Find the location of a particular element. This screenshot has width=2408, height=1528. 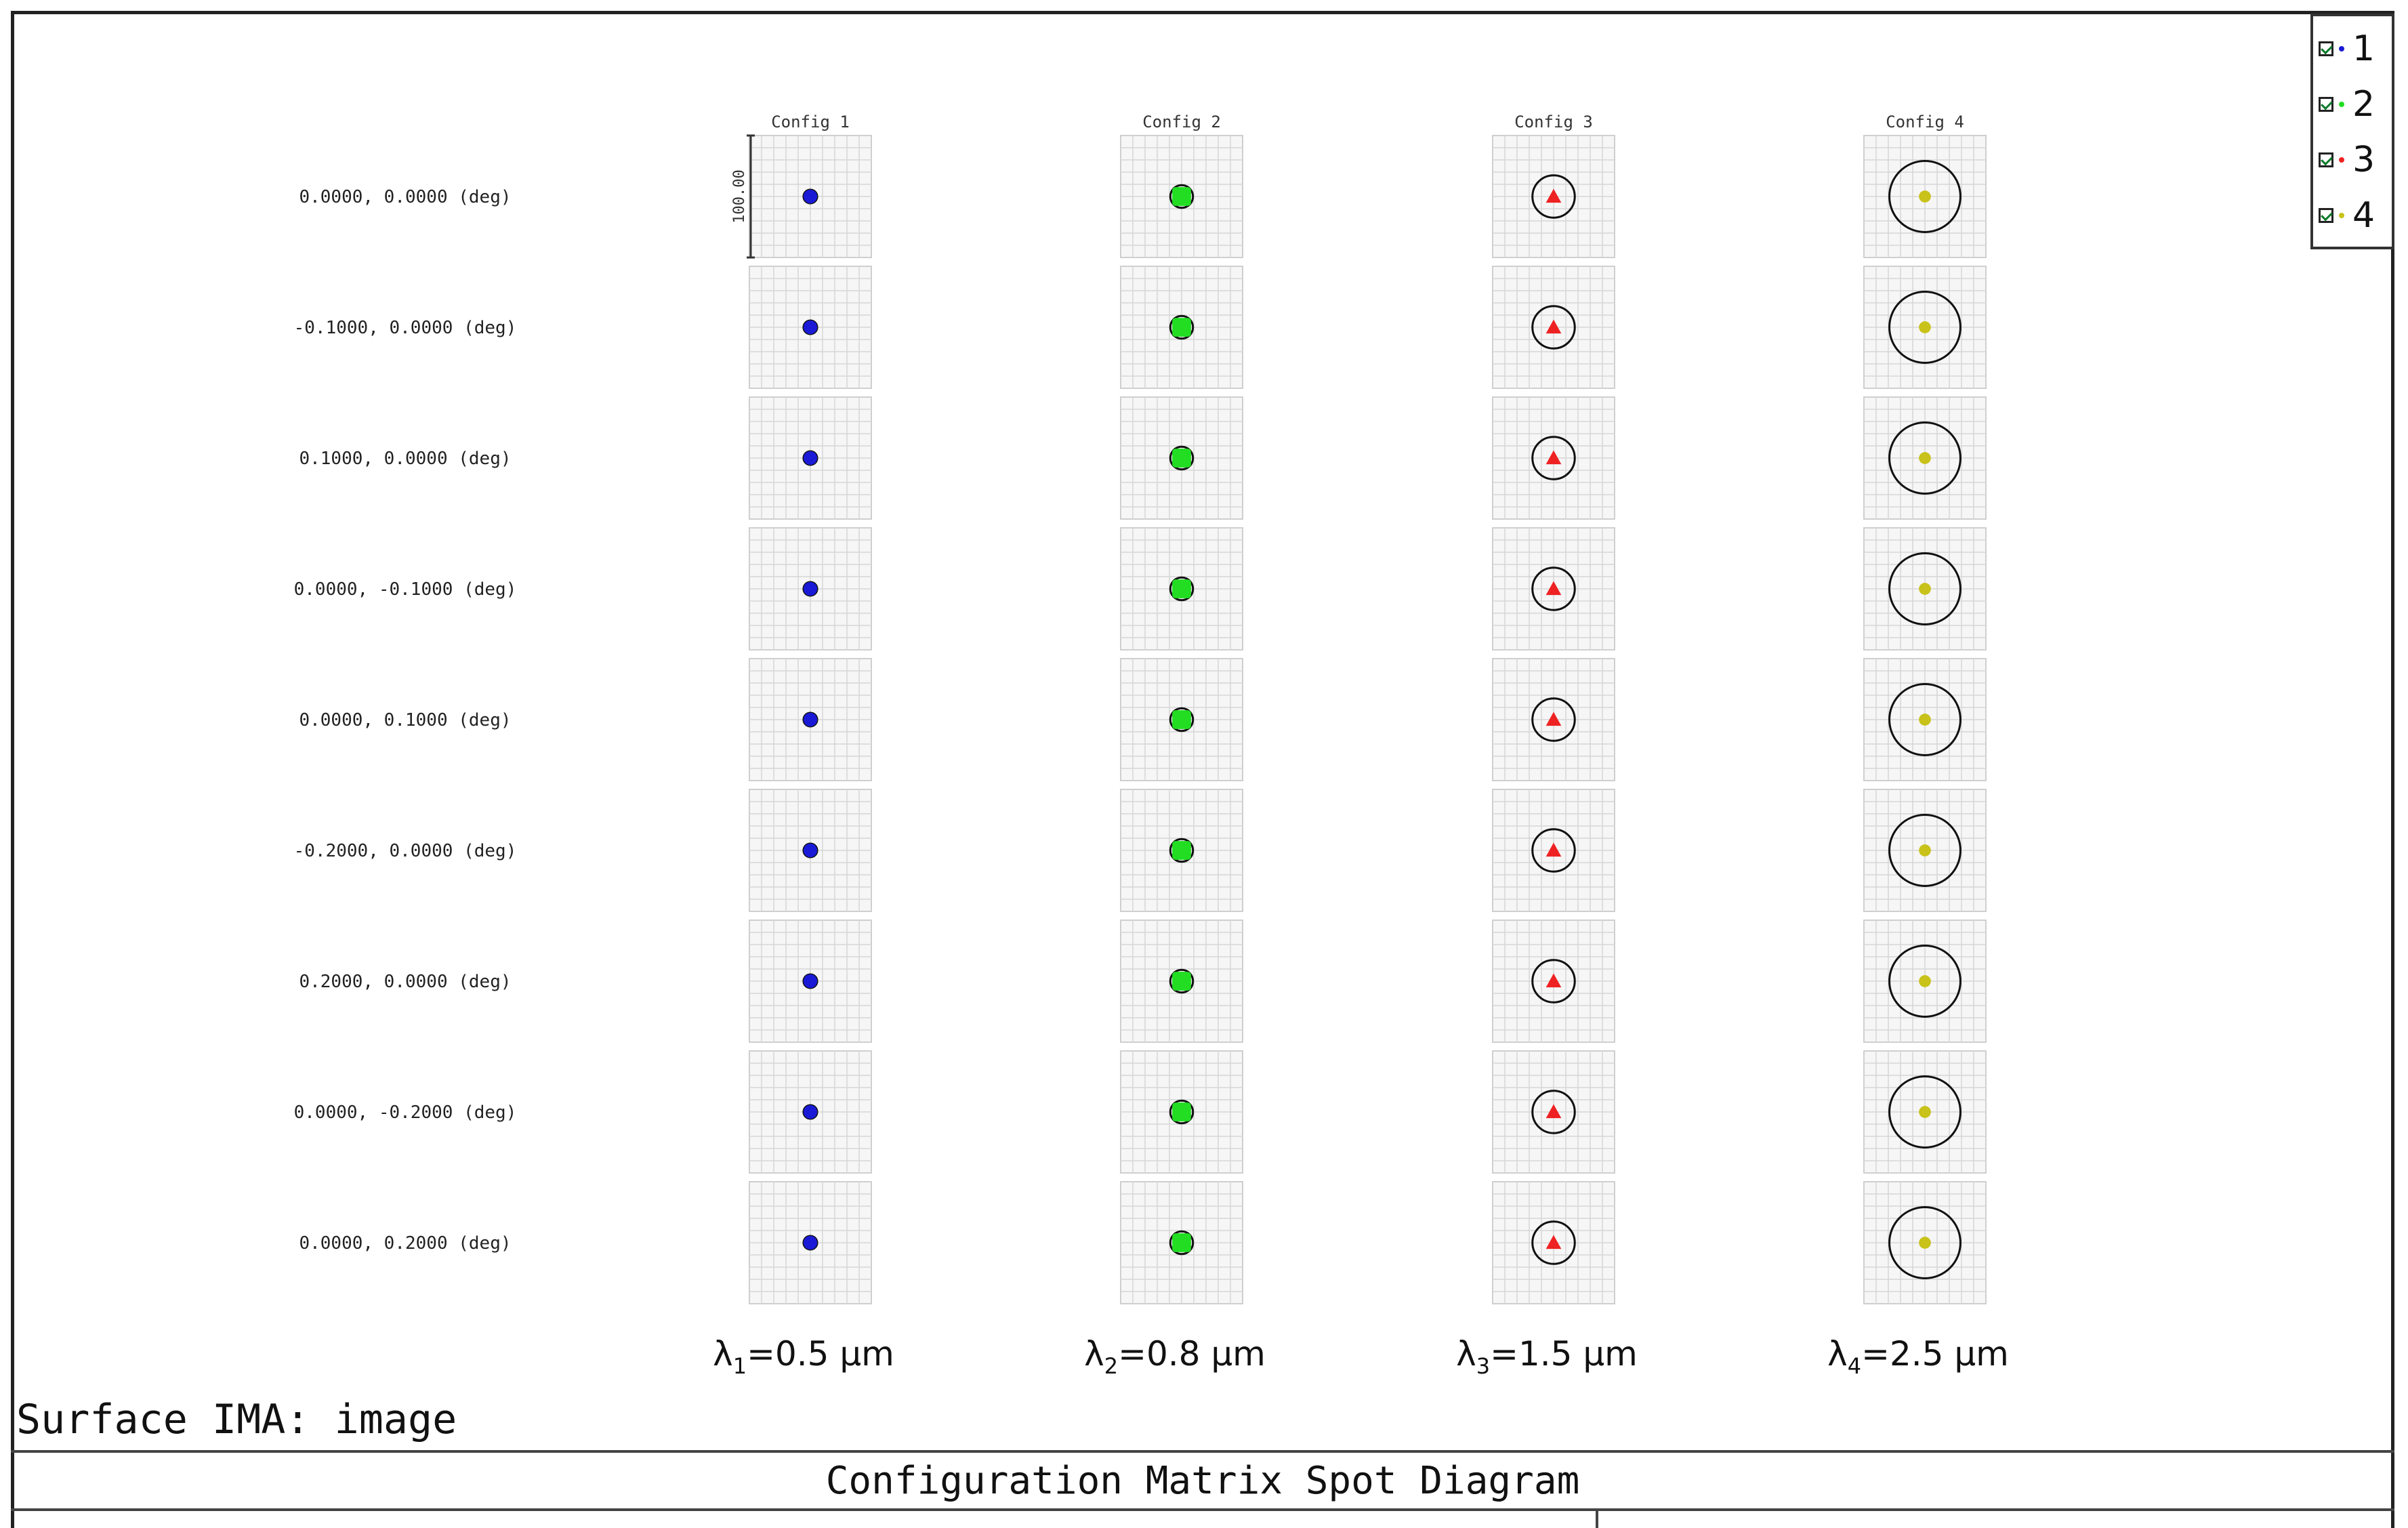

field-label: 0.0000, -0.1000 (deg) is located at coordinates (405, 589).